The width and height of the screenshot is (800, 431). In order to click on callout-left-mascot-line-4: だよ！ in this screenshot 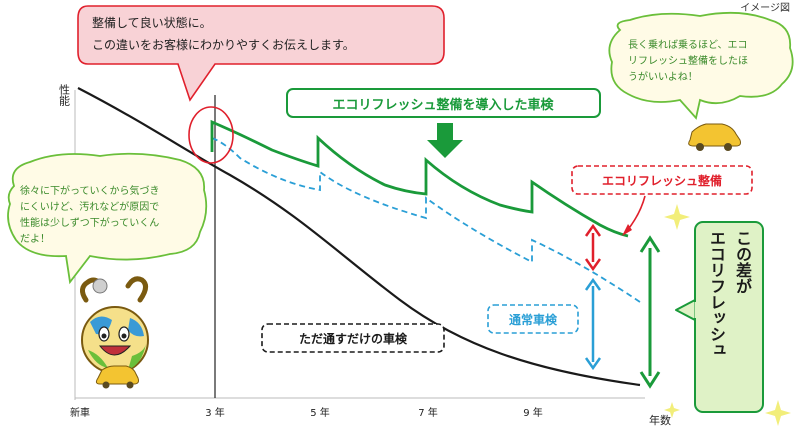, I will do `click(35, 239)`.